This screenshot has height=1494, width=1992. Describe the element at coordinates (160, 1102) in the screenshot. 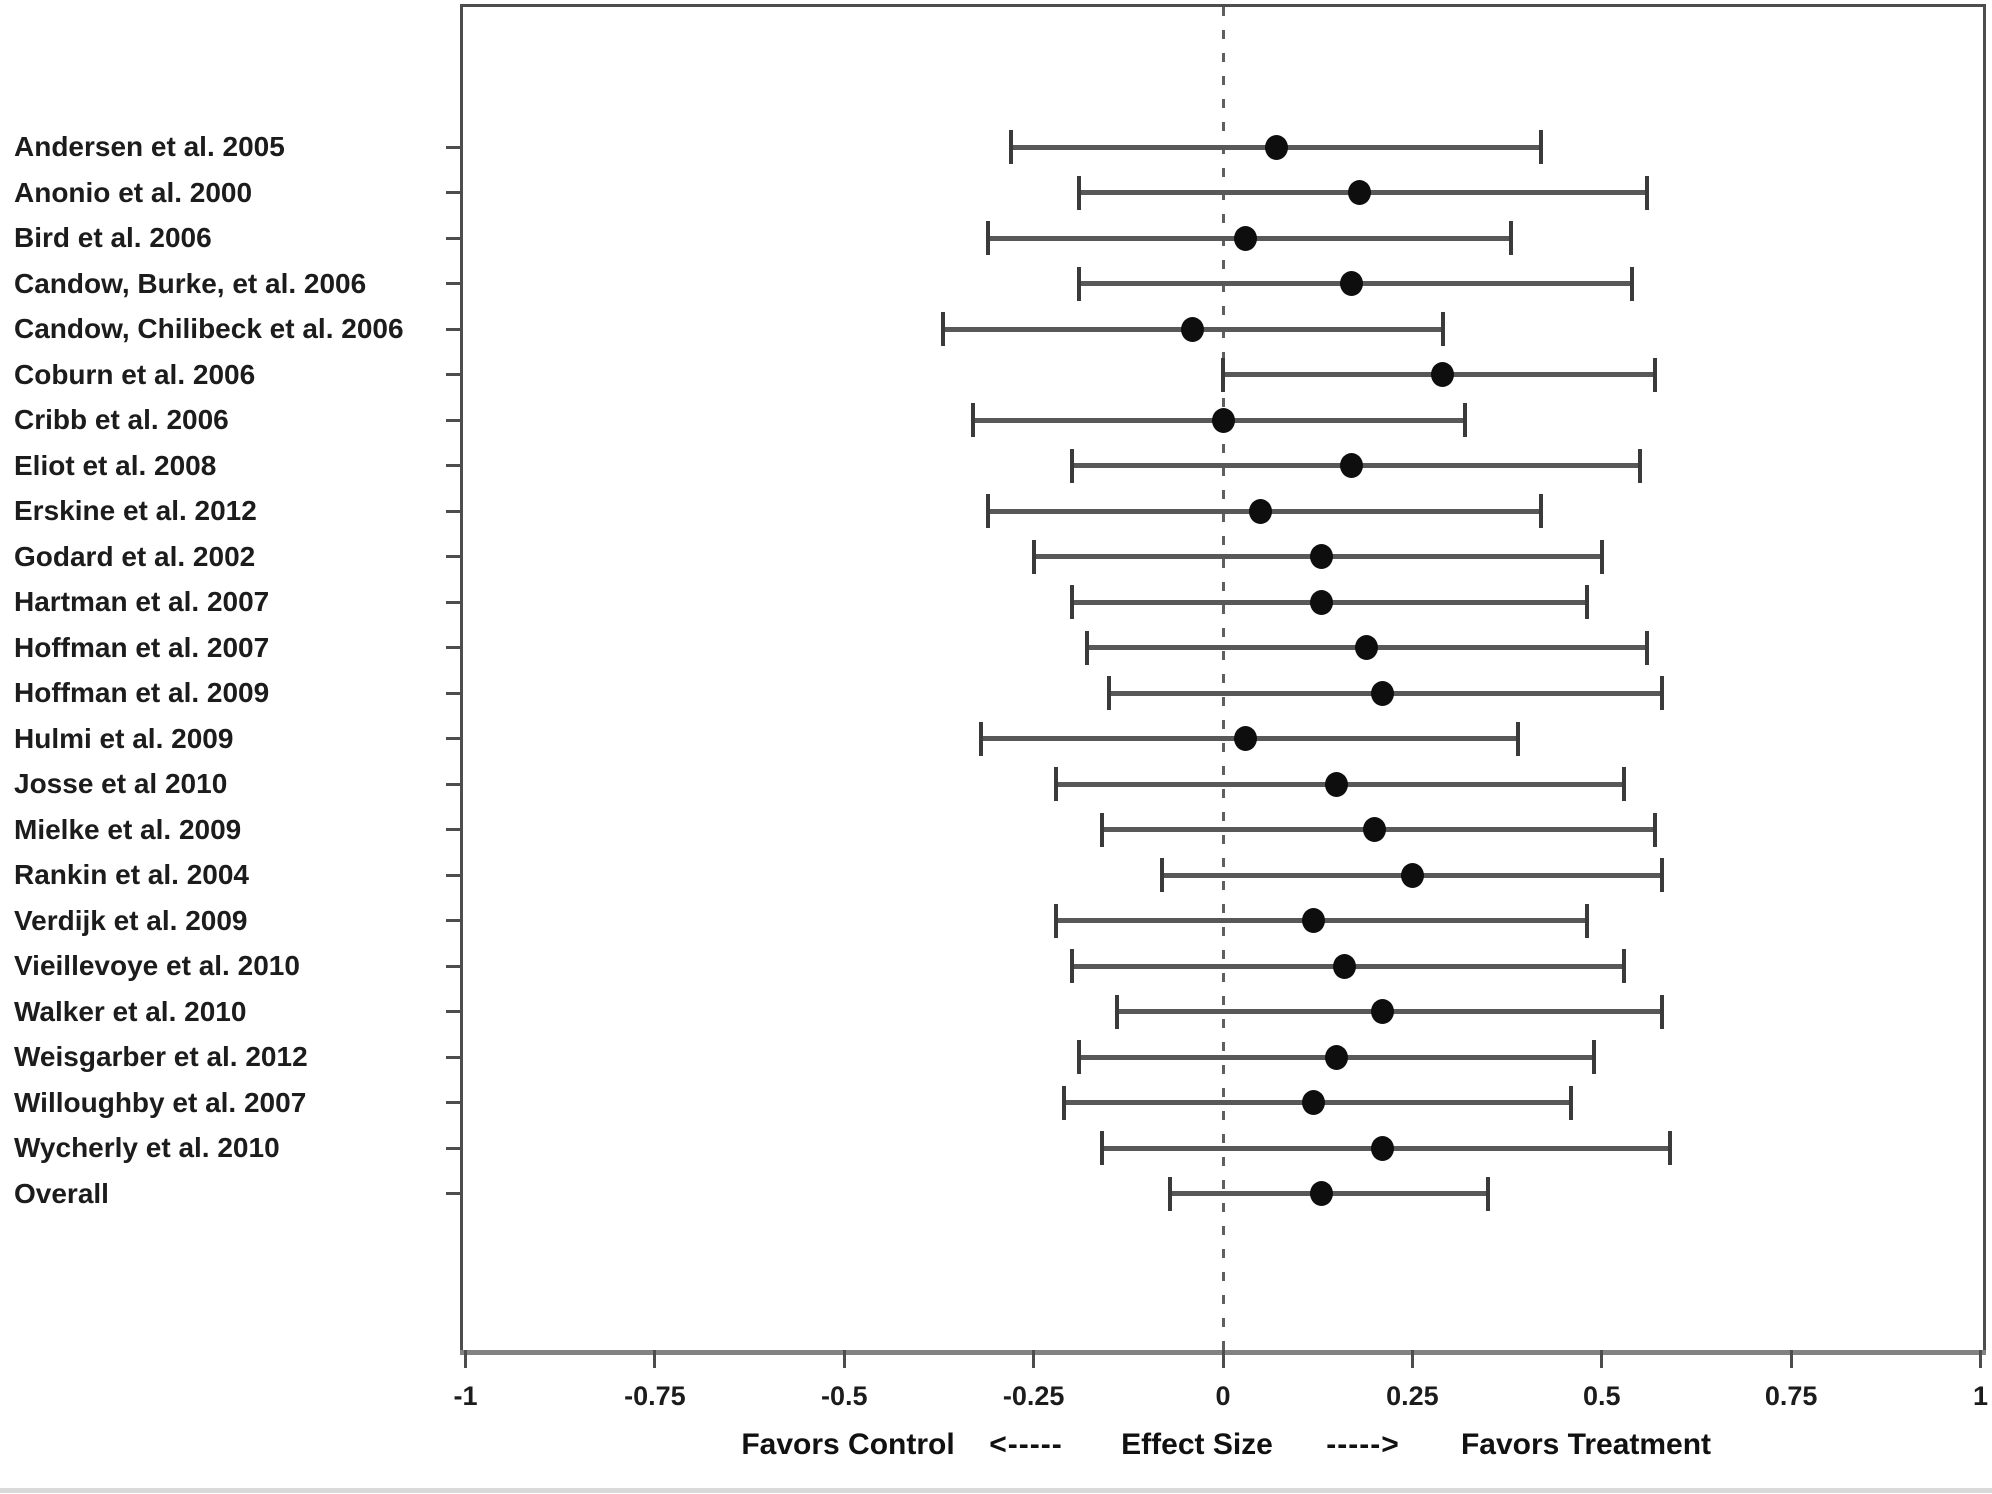

I see `study-label: Willoughby et al. 2007` at that location.